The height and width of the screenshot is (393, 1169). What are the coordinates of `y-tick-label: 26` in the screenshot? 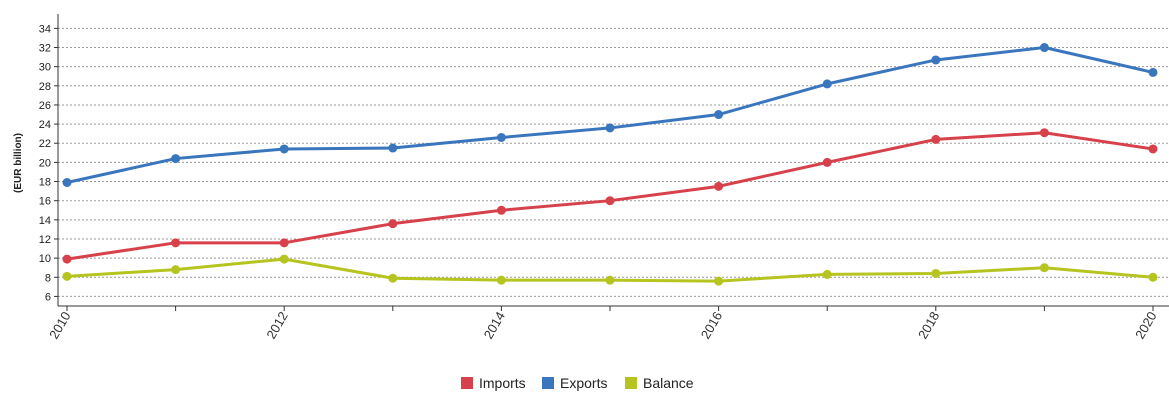 It's located at (45, 106).